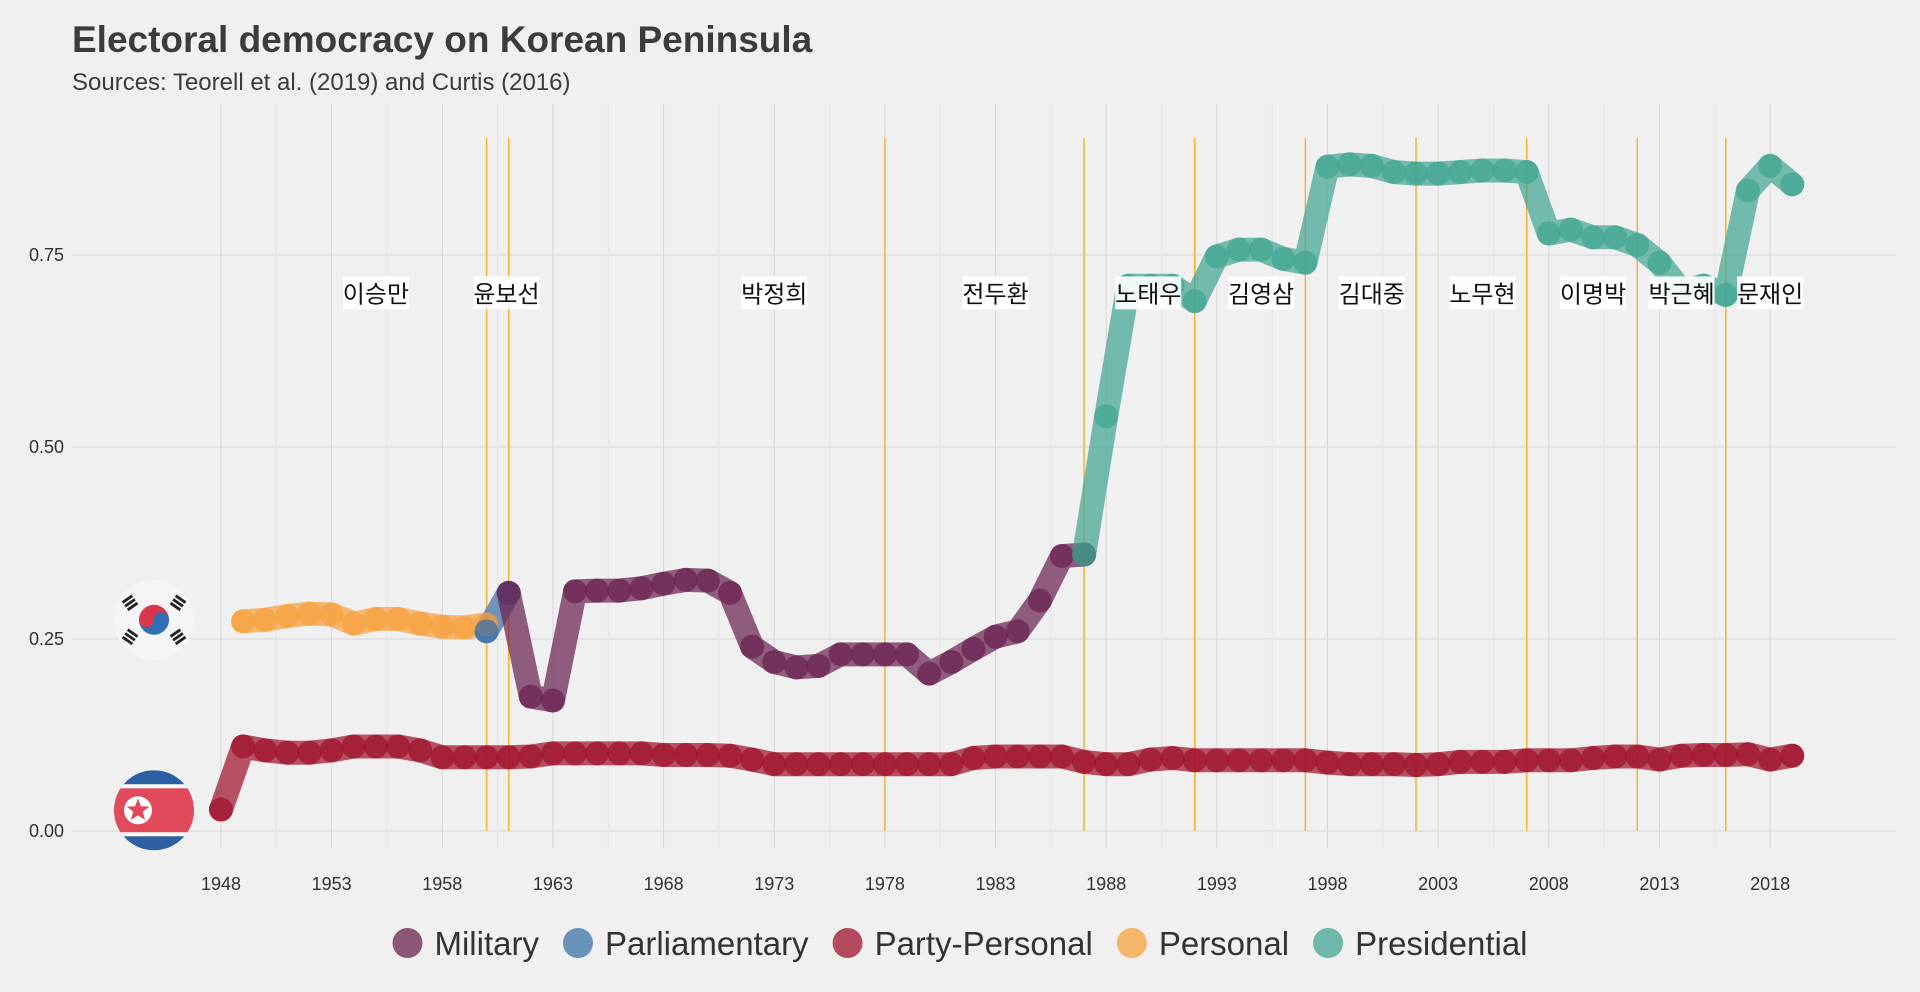 This screenshot has width=1920, height=992. Describe the element at coordinates (154, 715) in the screenshot. I see `country-flags` at that location.